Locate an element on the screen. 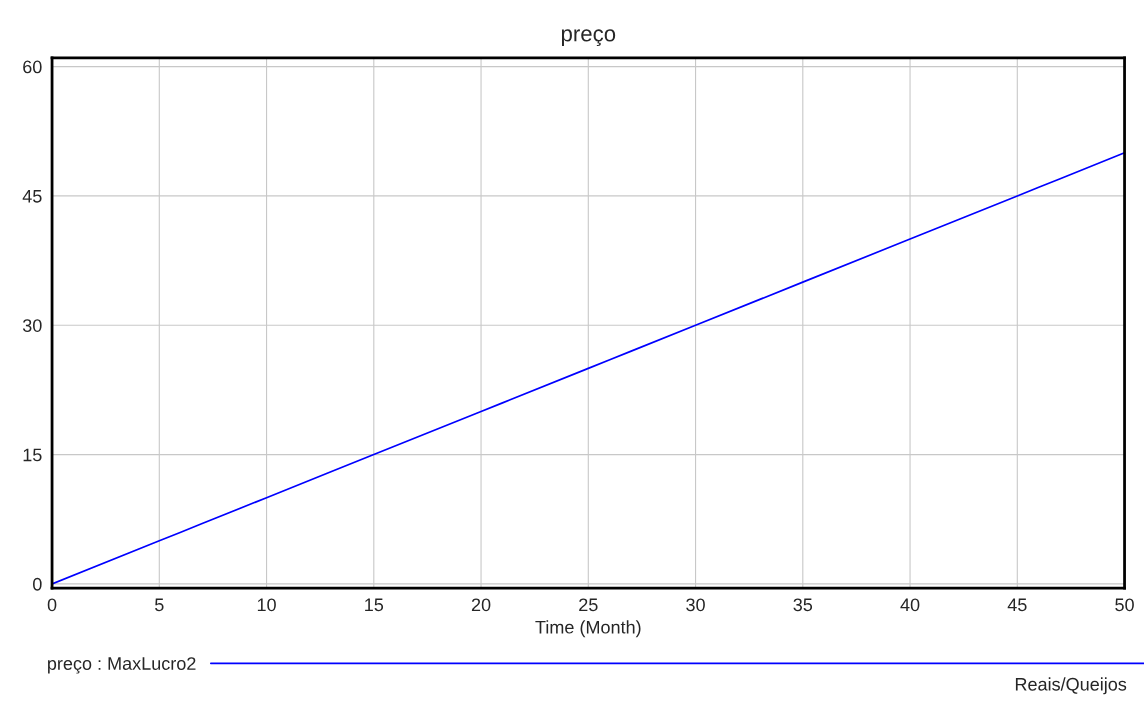  text: preço : MaxLucro2 is located at coordinates (122, 665).